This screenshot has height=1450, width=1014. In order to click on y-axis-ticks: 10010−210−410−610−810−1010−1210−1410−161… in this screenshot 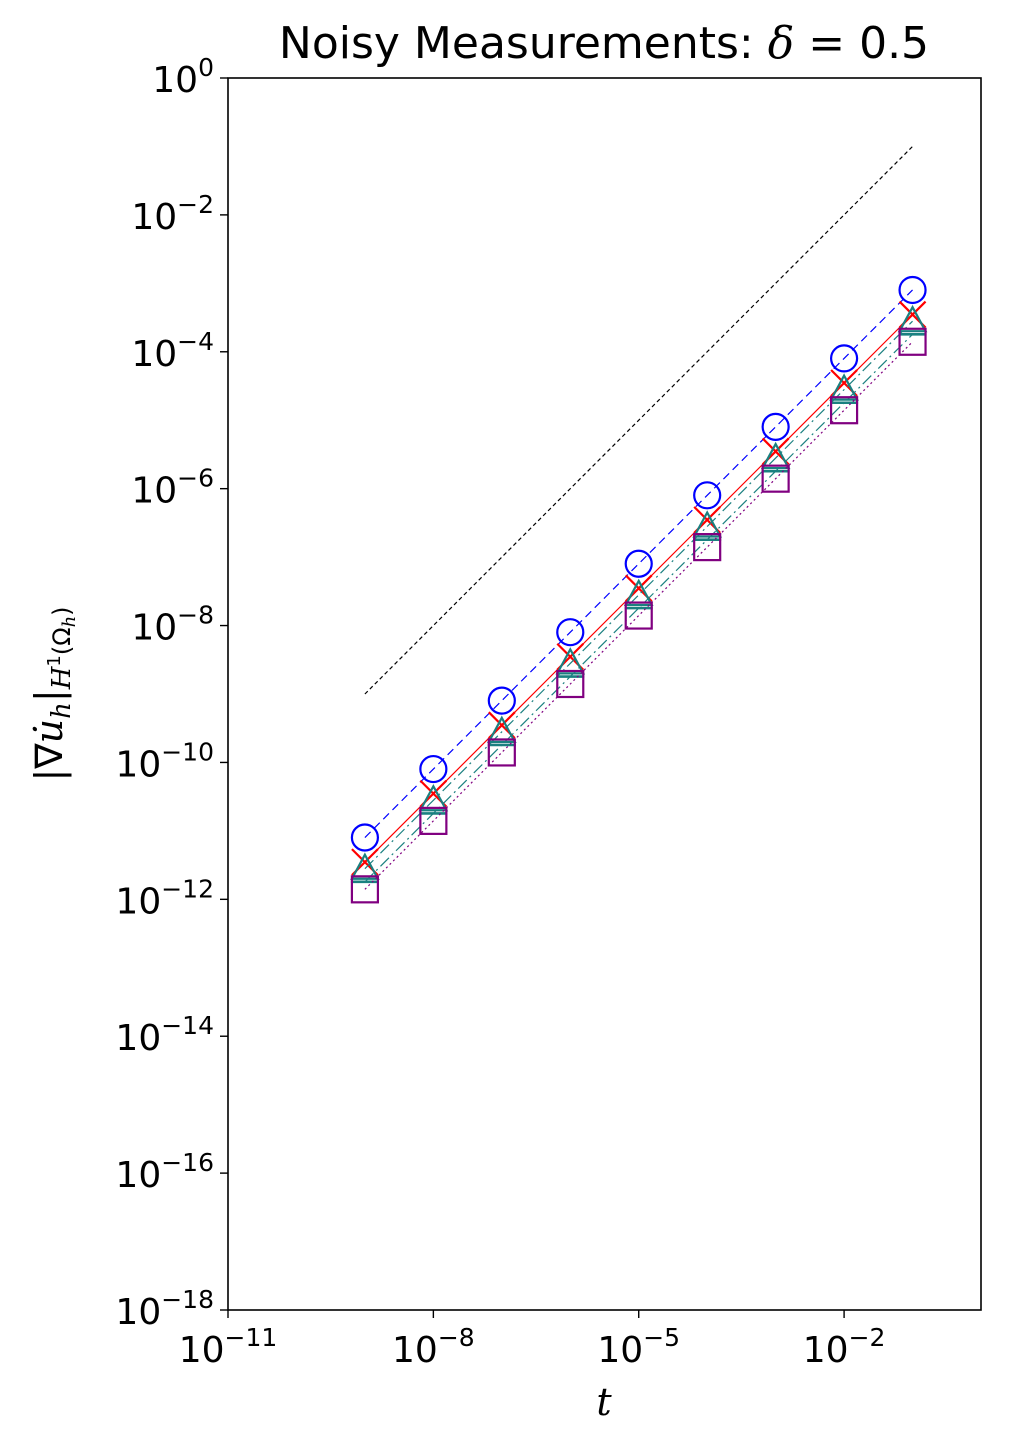, I will do `click(171, 693)`.